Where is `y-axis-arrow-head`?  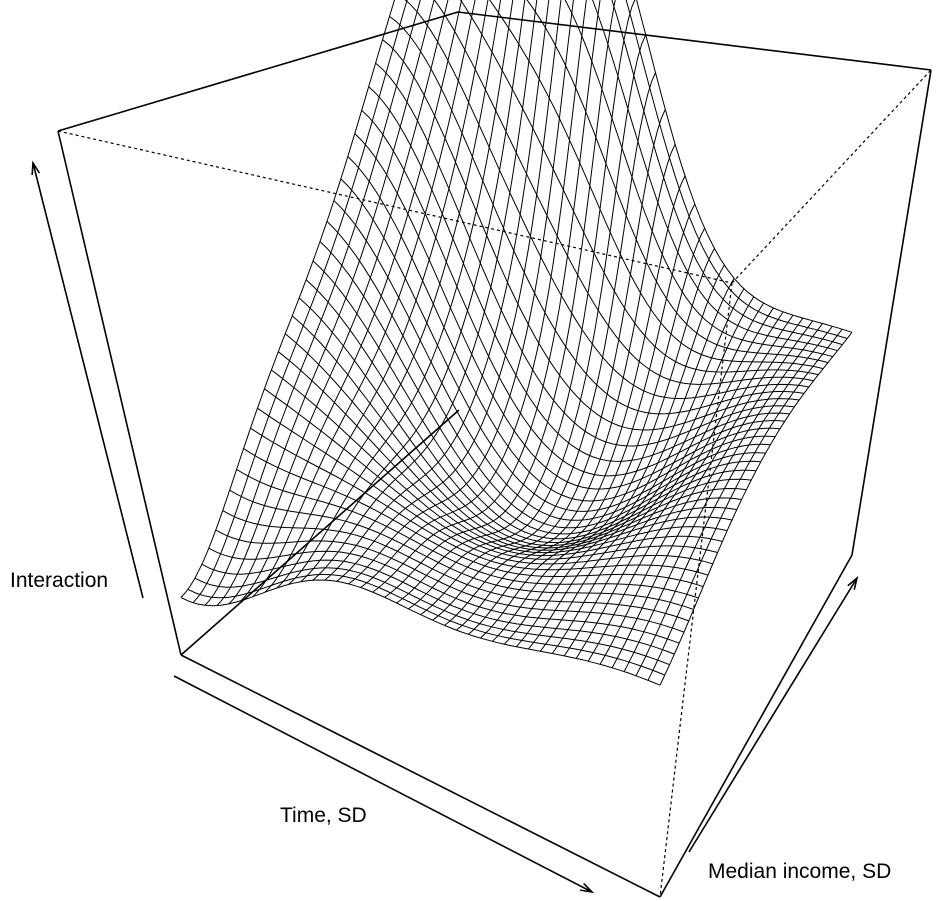 y-axis-arrow-head is located at coordinates (853, 582).